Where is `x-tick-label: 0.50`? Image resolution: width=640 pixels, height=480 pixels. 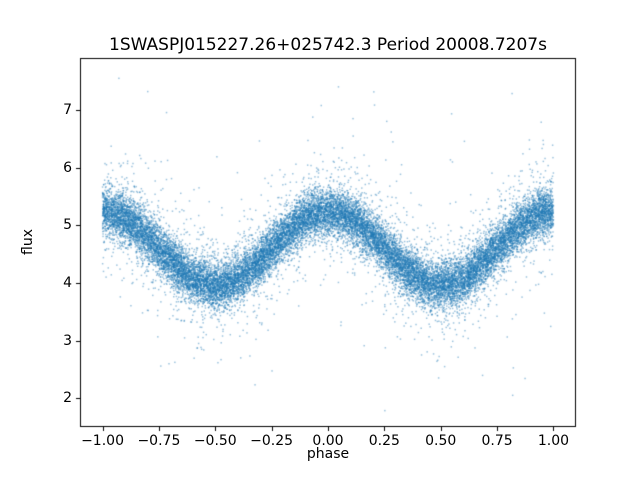
x-tick-label: 0.50 is located at coordinates (441, 441).